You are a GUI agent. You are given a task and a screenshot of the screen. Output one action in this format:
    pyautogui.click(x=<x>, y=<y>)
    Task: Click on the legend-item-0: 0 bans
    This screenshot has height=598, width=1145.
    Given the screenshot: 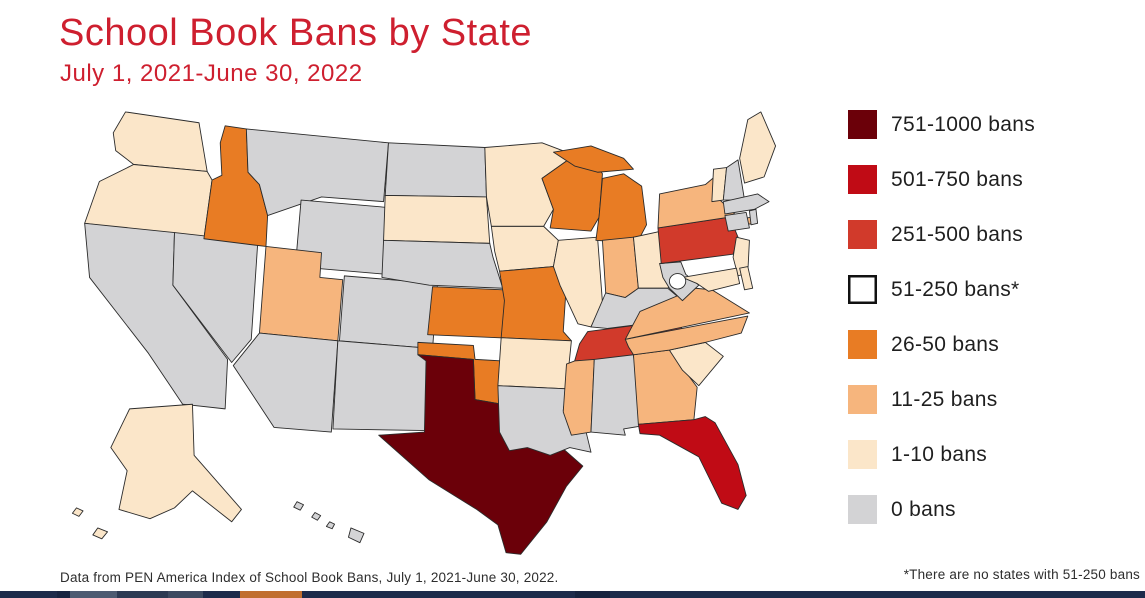 What is the action you would take?
    pyautogui.click(x=996, y=509)
    